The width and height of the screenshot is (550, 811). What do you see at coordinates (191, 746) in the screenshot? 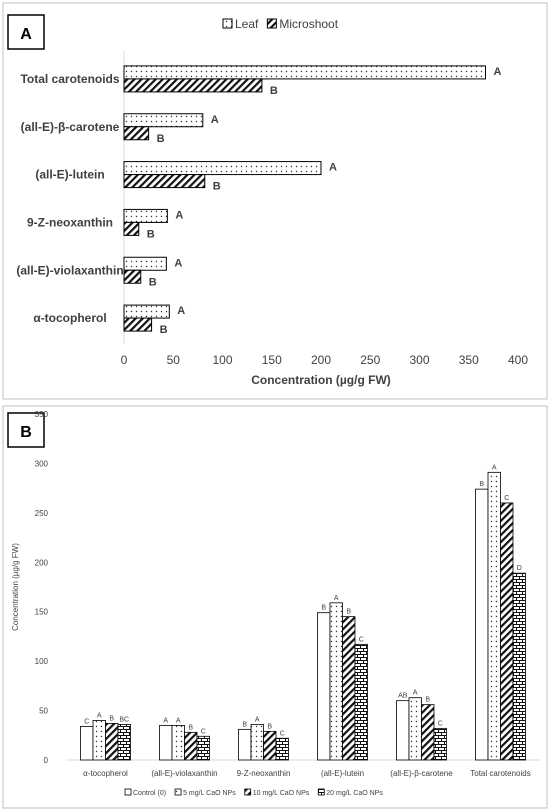
I see `bar-10-mg-l-cao-nps-all-e-violaxanthin` at bounding box center [191, 746].